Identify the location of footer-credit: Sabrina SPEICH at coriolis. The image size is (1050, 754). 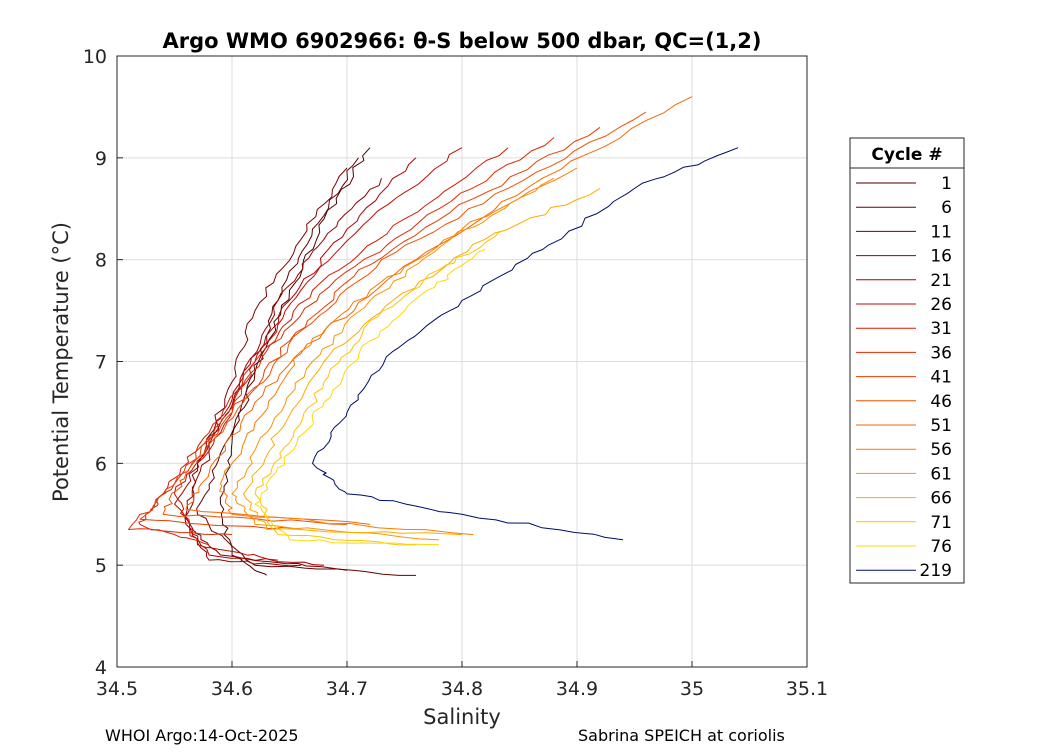
(681, 735).